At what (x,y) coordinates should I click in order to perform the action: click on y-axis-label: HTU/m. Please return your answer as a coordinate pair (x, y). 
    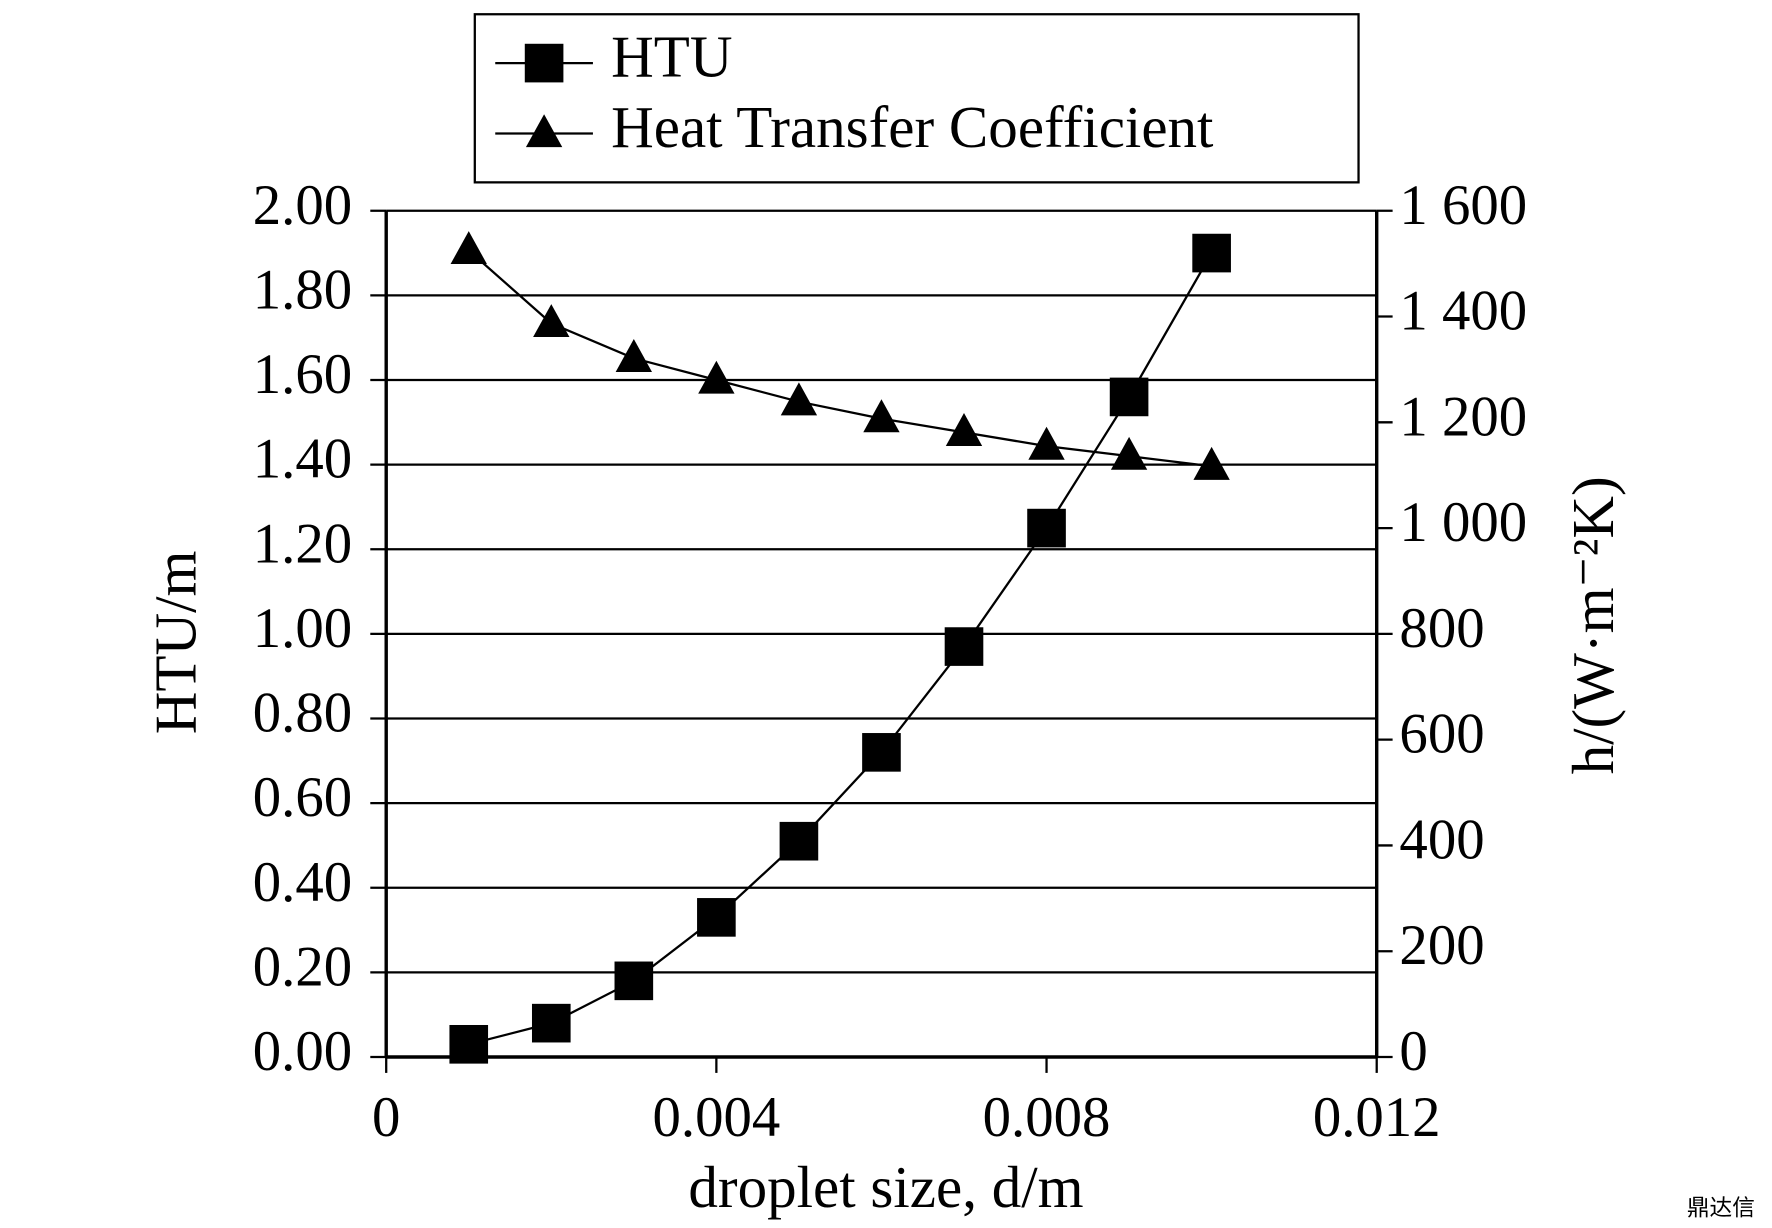
    Looking at the image, I should click on (175, 643).